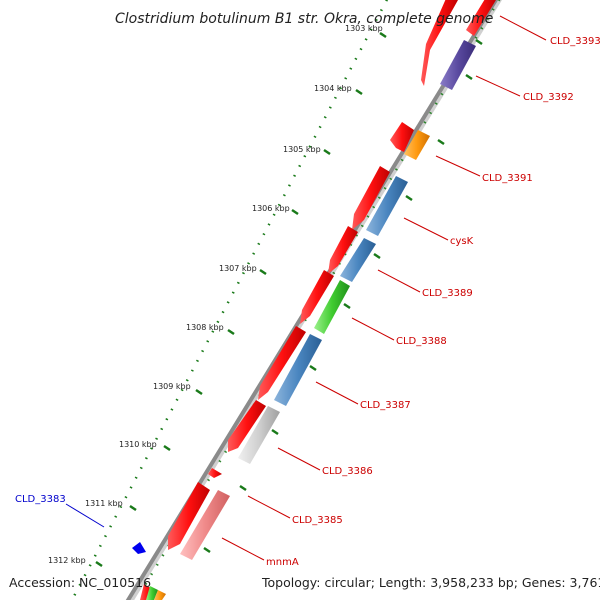  I want to click on gene-label-cld-3389: CLD_3389, so click(447, 293).